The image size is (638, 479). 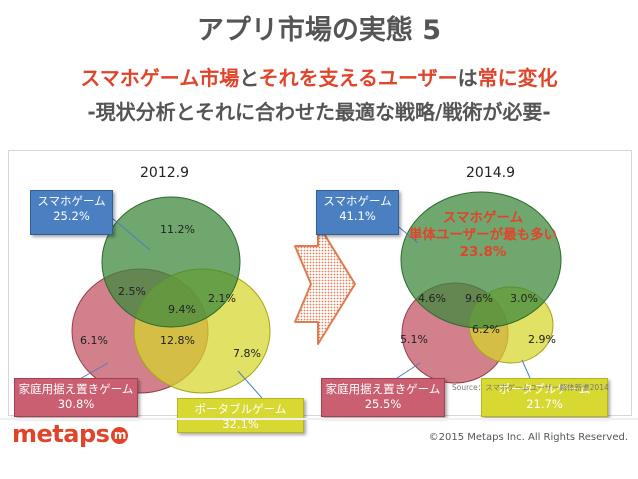 I want to click on left-smartphone-label: スマホゲーム 25.2%, so click(x=71, y=212).